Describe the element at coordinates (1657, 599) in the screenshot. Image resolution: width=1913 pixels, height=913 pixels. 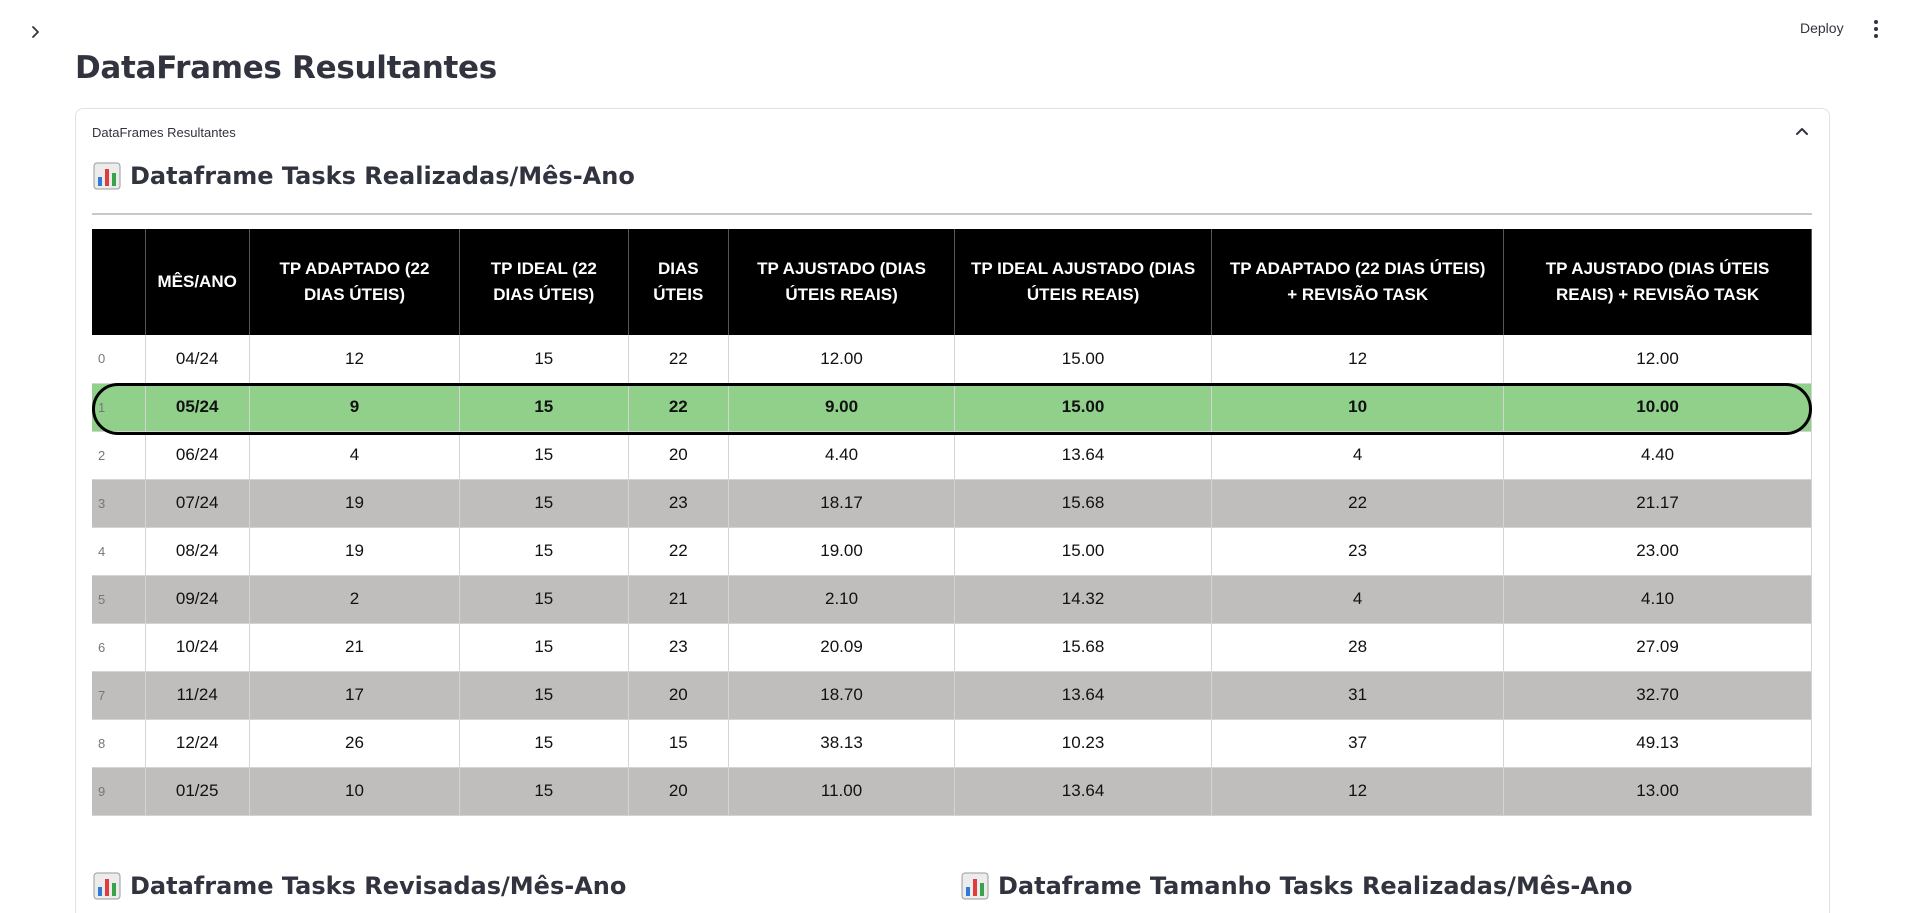
I see `table-cell: 4.10` at that location.